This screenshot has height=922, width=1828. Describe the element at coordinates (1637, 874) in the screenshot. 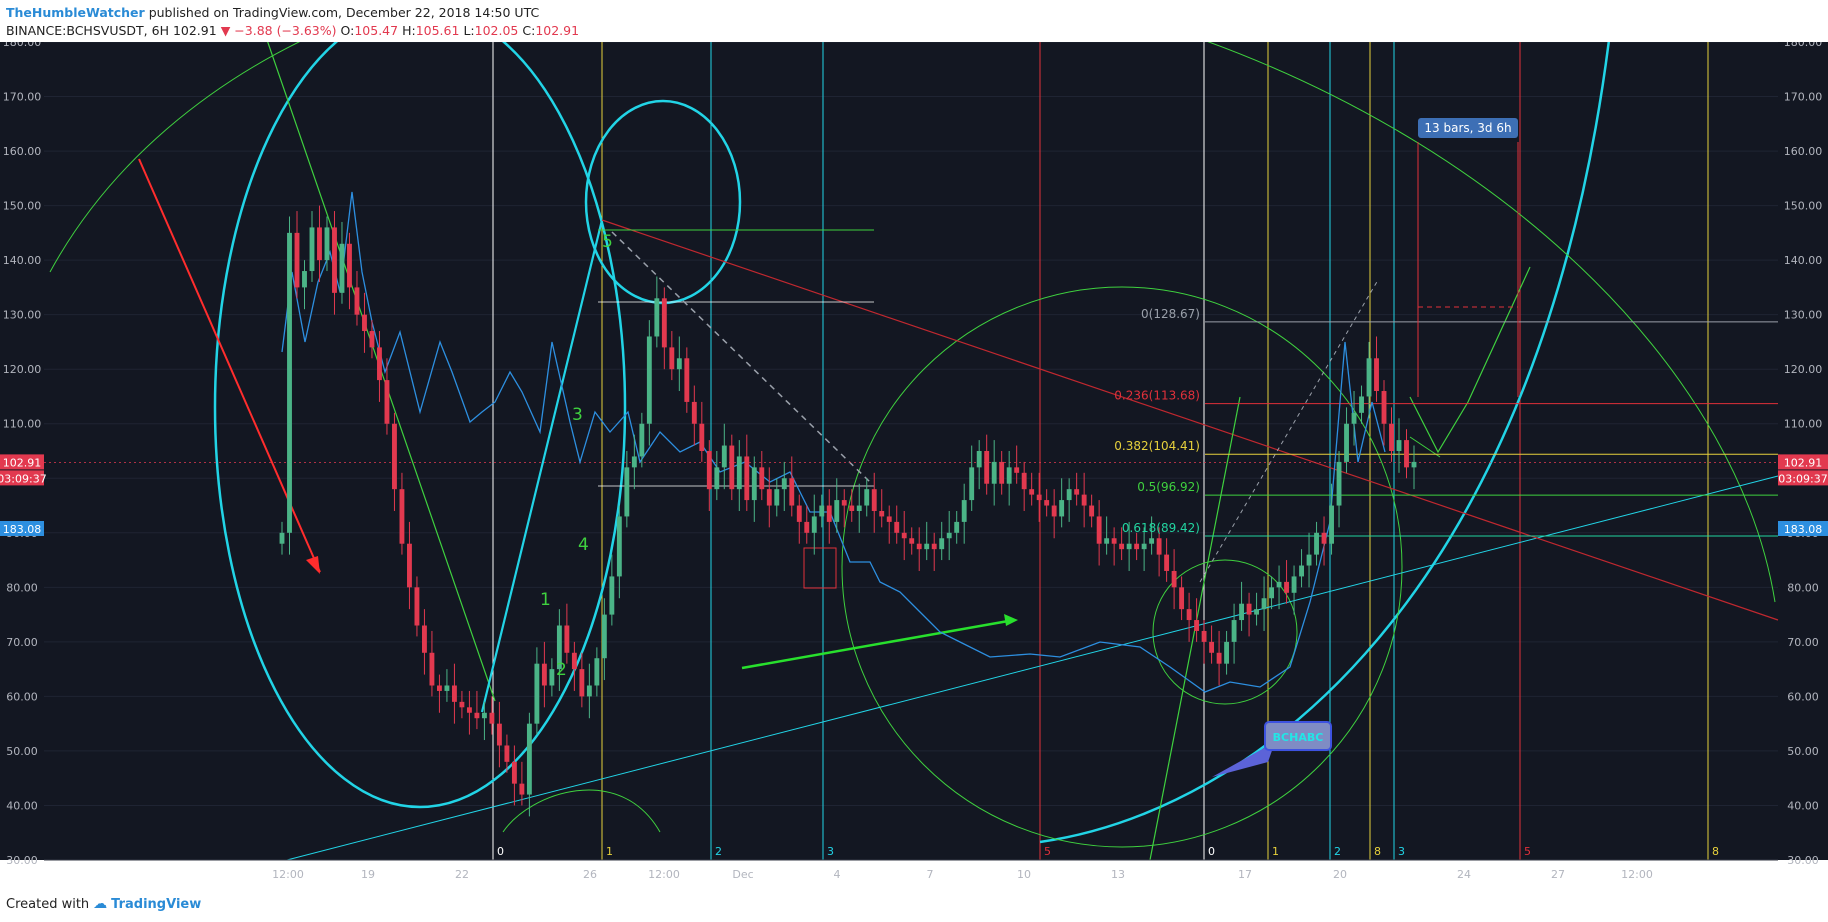

I see `x-tick-label: 12:00` at that location.